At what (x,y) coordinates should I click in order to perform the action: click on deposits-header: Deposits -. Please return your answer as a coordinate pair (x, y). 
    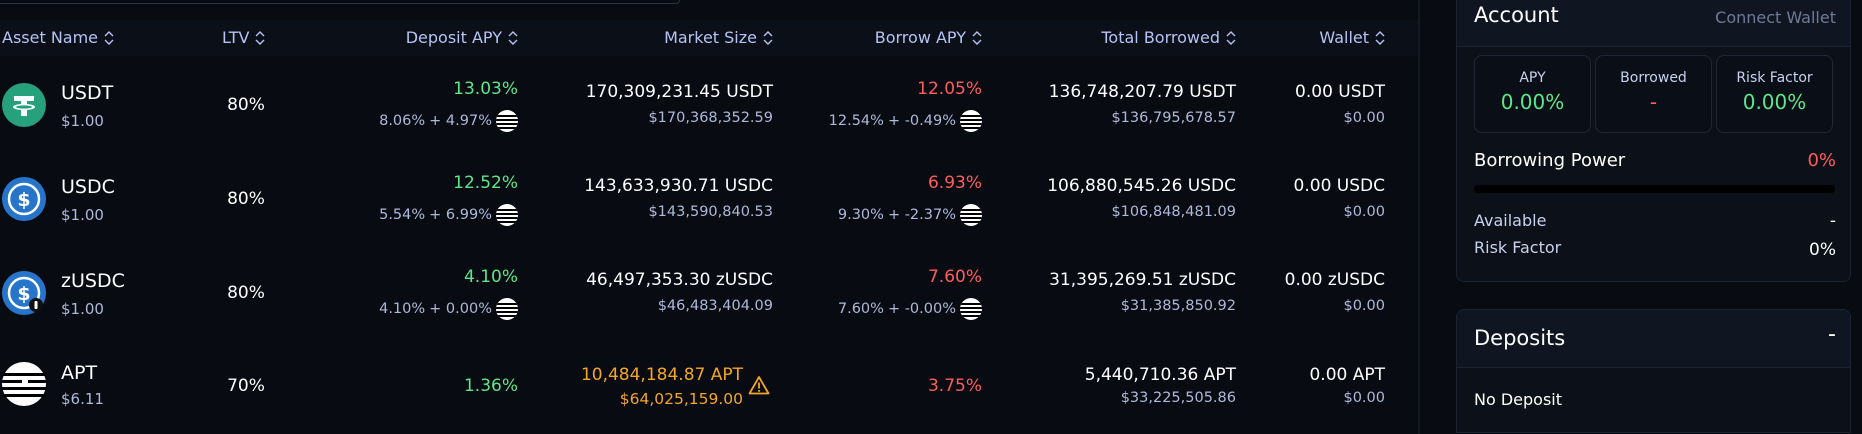
    Looking at the image, I should click on (1653, 339).